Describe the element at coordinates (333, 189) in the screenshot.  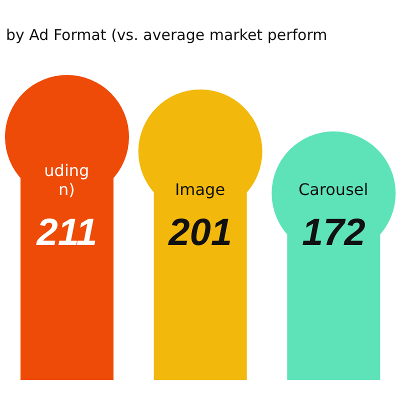
I see `category-label: Carousel` at that location.